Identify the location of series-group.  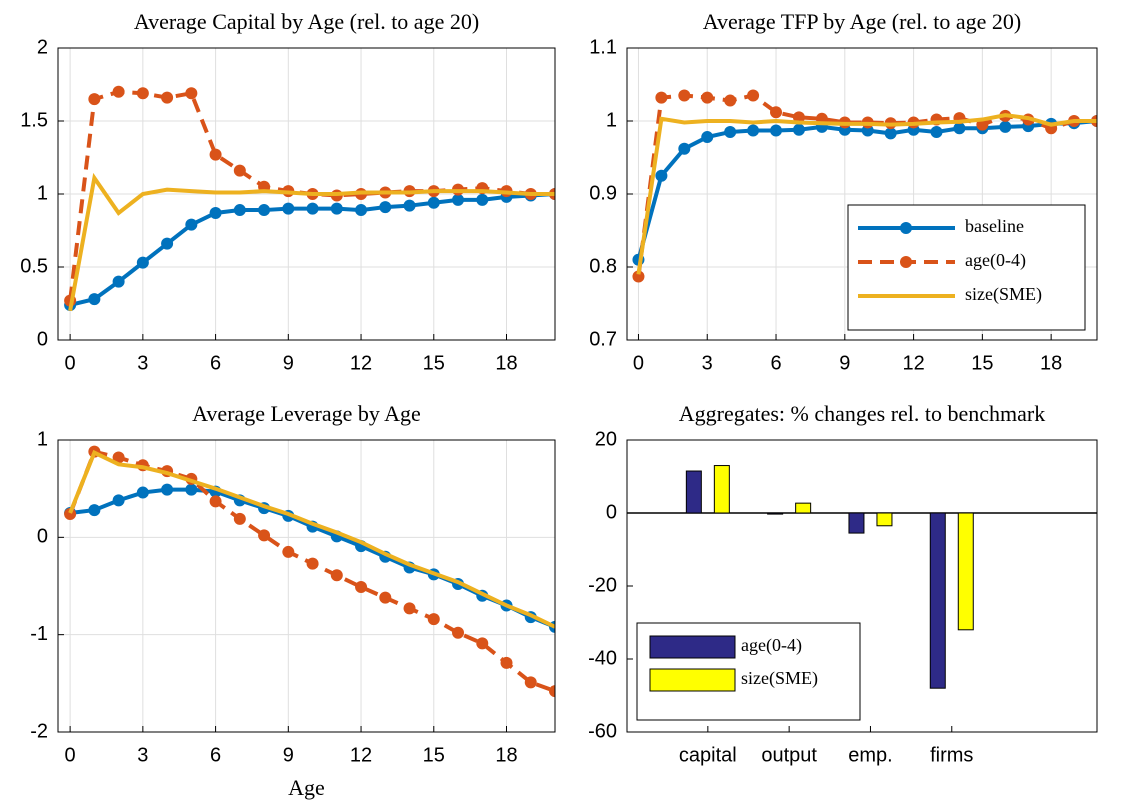
(864, 186).